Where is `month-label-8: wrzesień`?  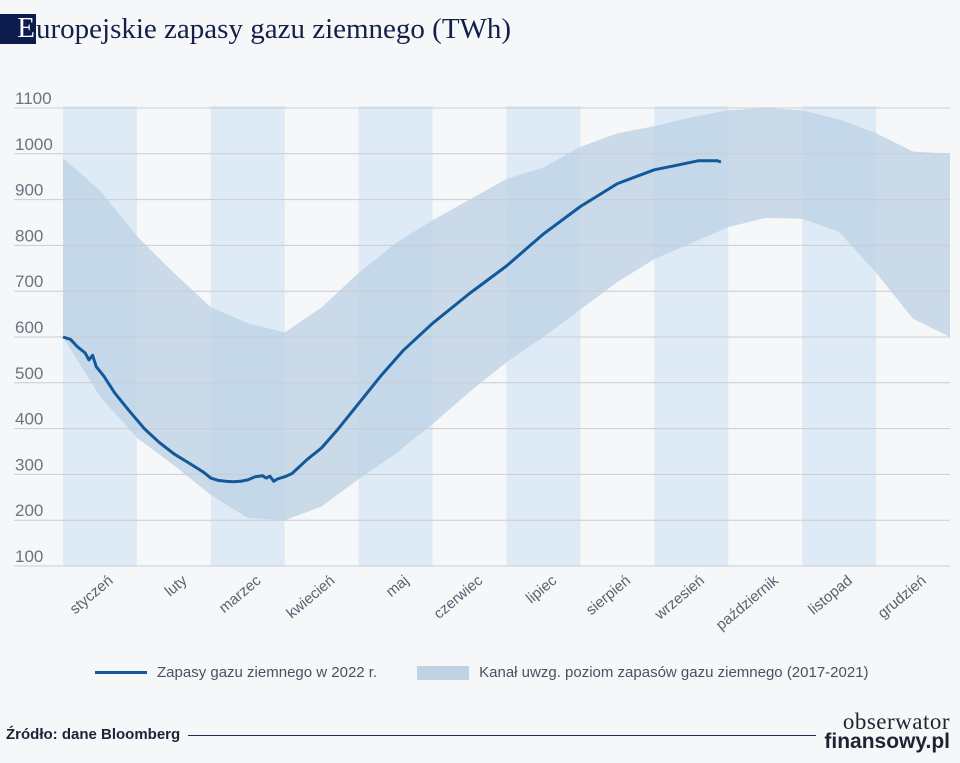 month-label-8: wrzesień is located at coordinates (679, 598).